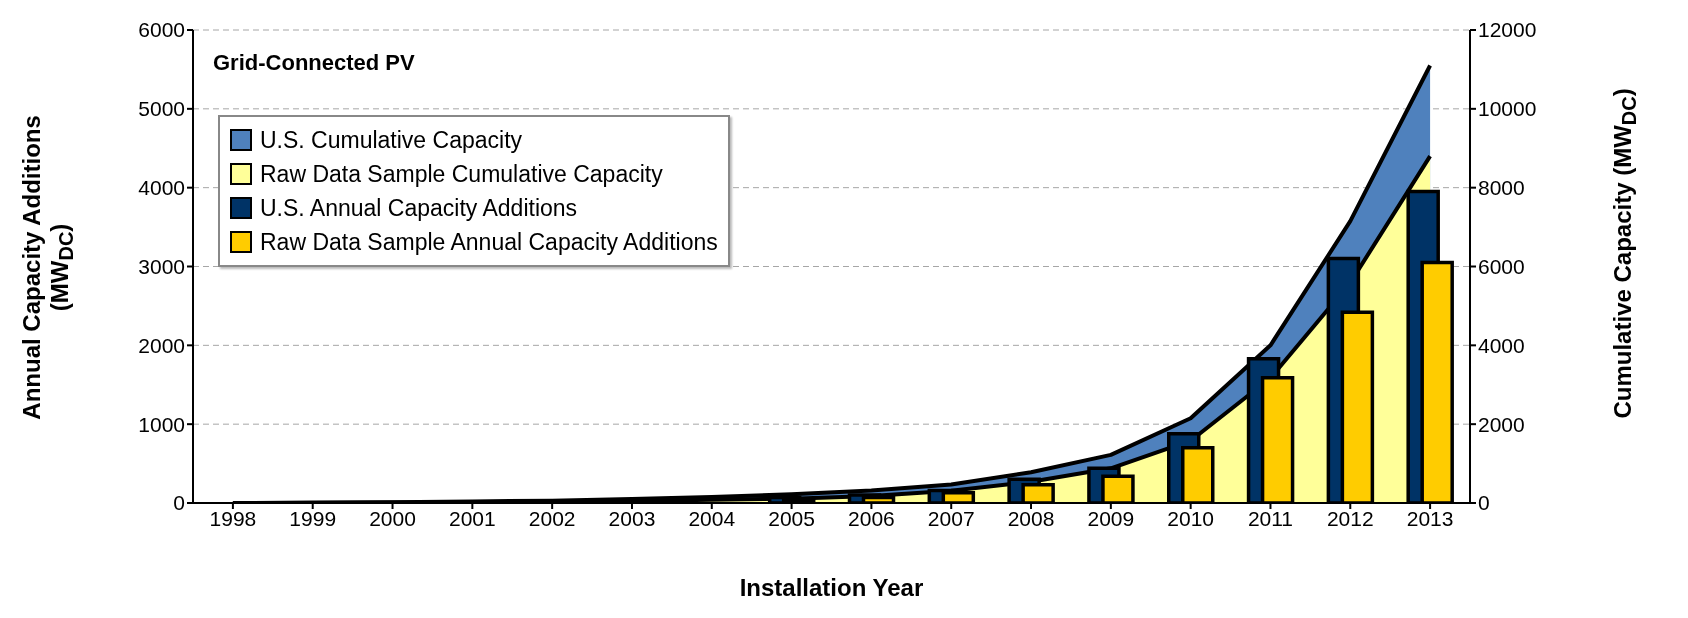 The image size is (1688, 618). What do you see at coordinates (1501, 345) in the screenshot?
I see `y2-tick-label: 4000` at bounding box center [1501, 345].